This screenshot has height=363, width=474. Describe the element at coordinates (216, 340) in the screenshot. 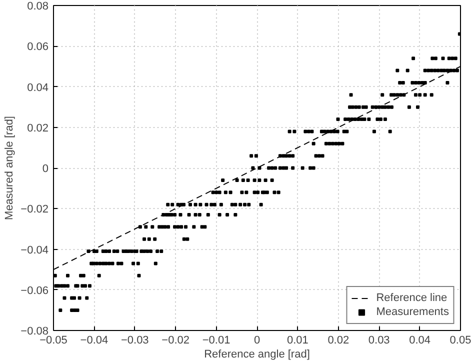

I see `x-tick-label: −0.01` at that location.